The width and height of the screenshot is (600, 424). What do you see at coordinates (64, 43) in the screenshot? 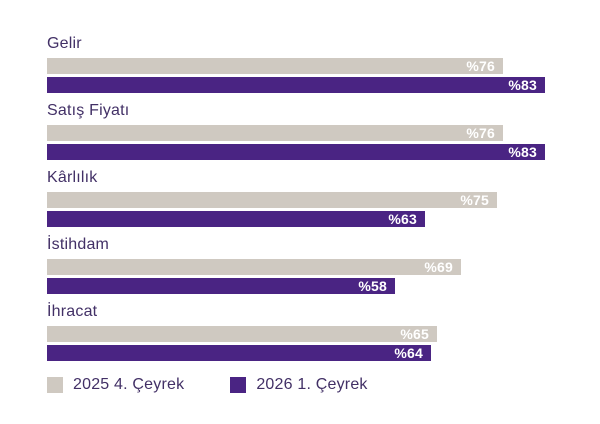
I see `category-label: Gelir` at bounding box center [64, 43].